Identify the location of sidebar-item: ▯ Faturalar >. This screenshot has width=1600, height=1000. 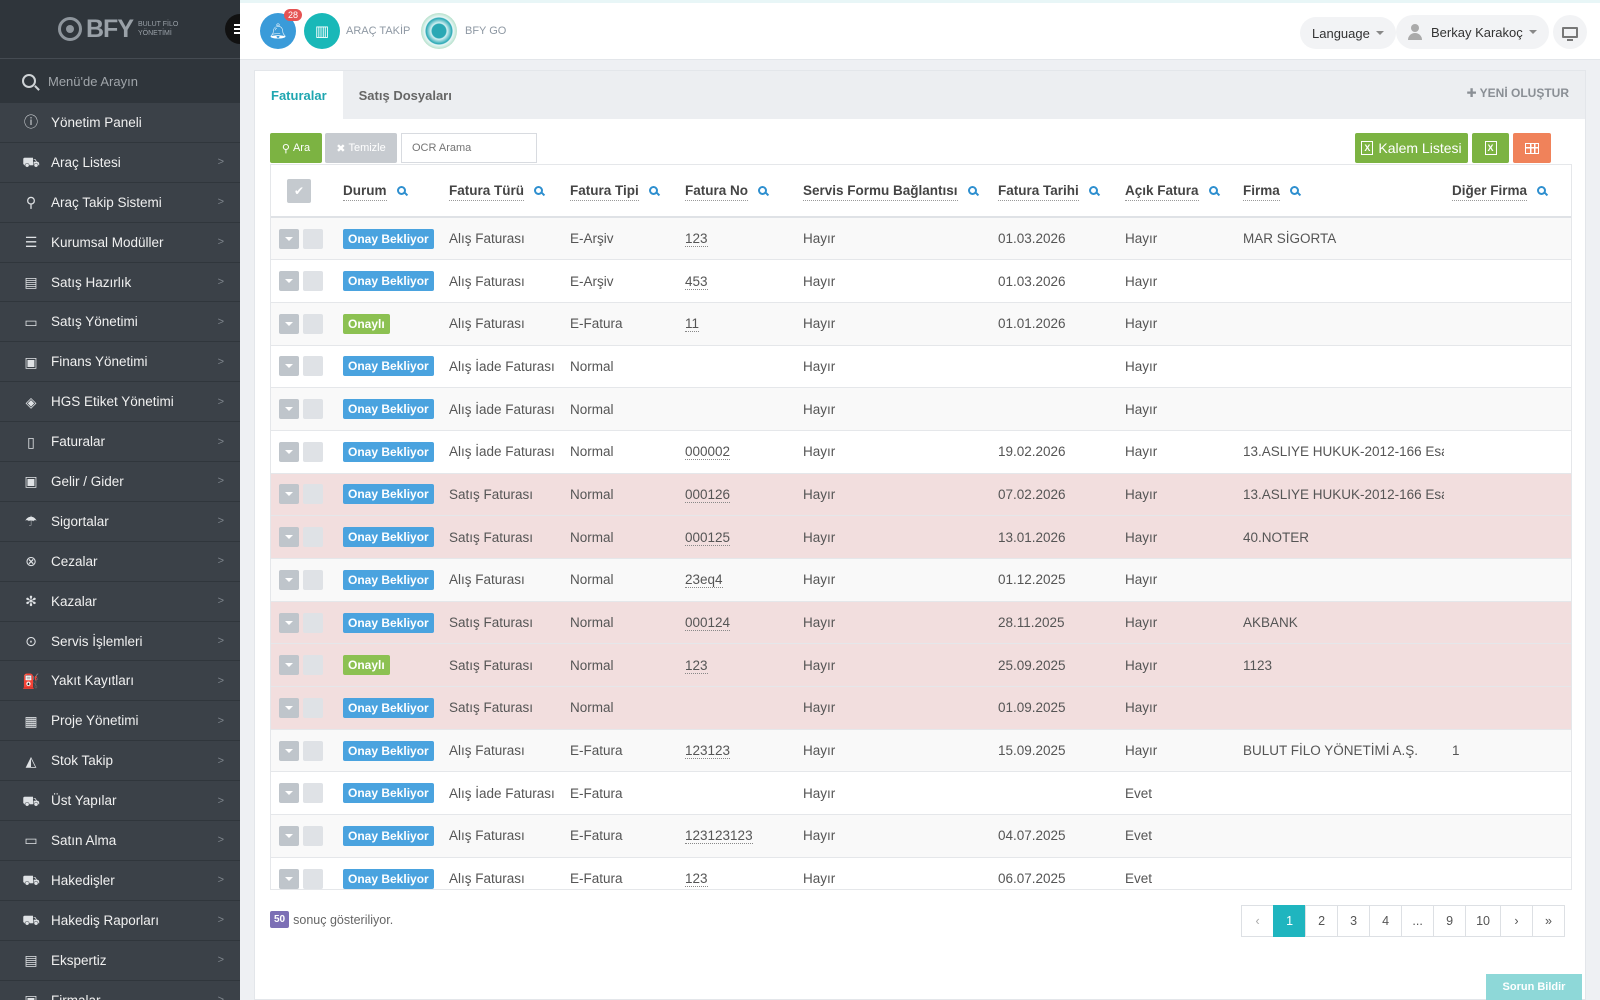
(120, 442).